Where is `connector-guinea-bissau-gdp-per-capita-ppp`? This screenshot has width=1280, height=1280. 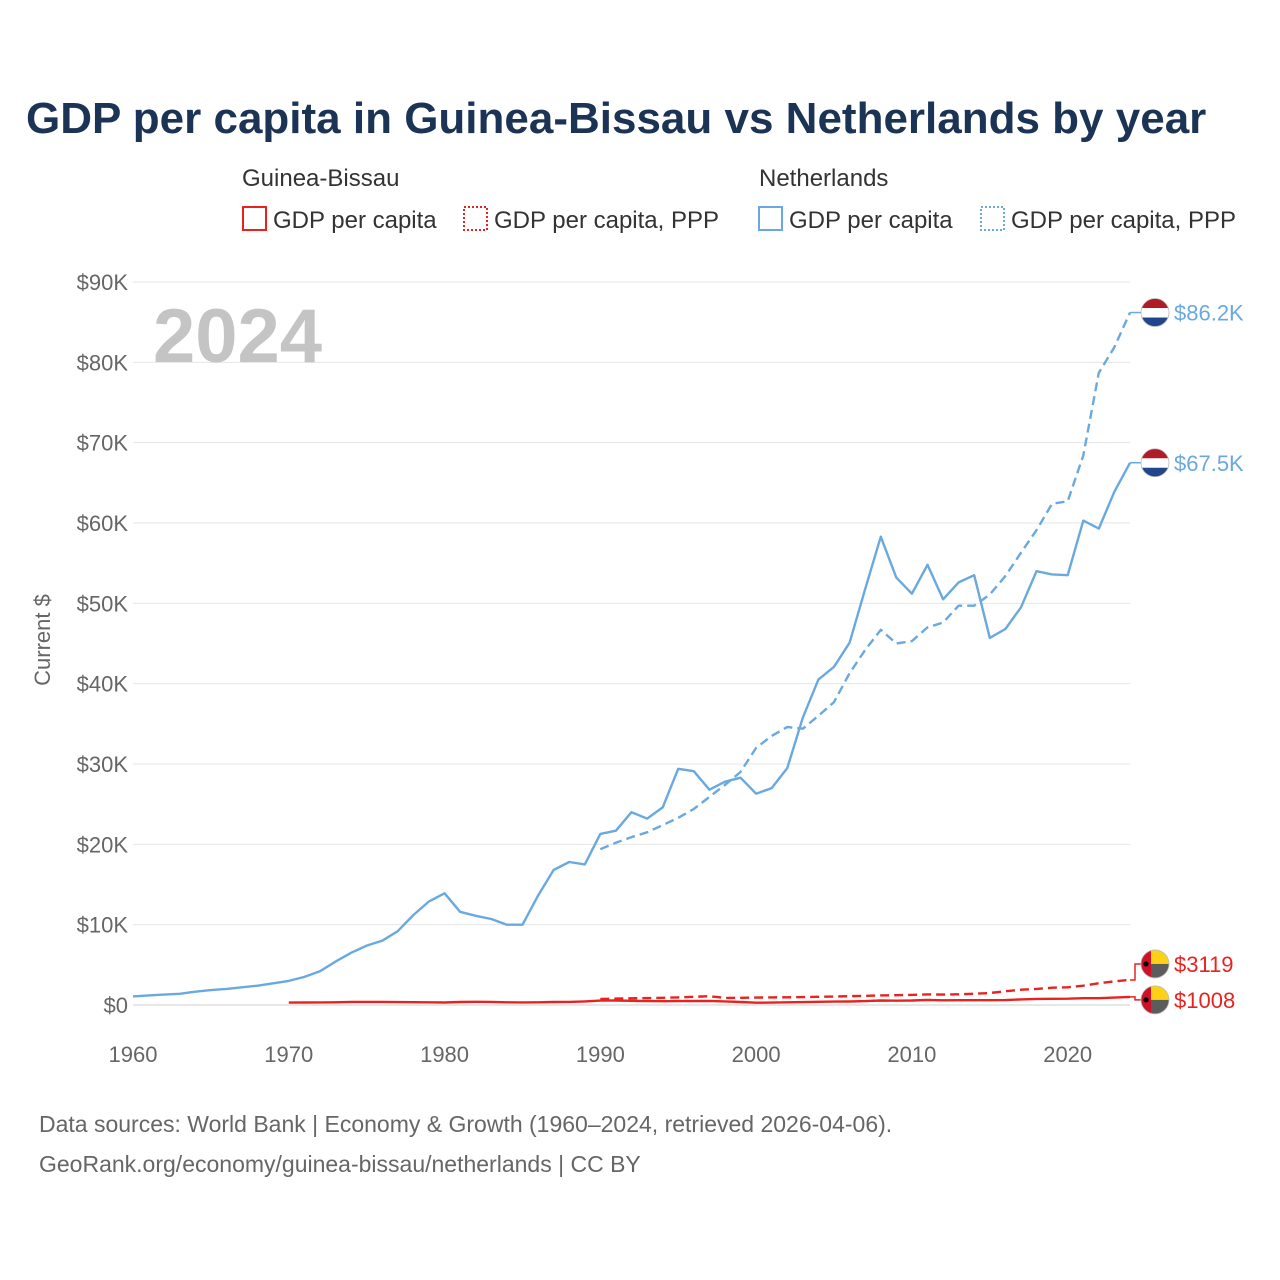 connector-guinea-bissau-gdp-per-capita-ppp is located at coordinates (1135, 972).